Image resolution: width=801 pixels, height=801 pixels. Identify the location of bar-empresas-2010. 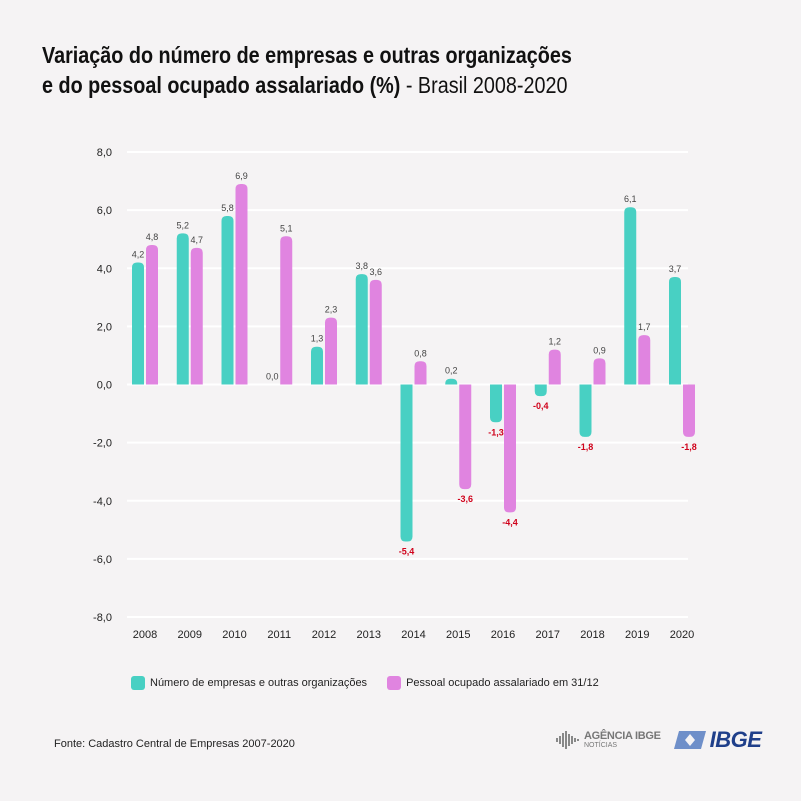
(227, 300).